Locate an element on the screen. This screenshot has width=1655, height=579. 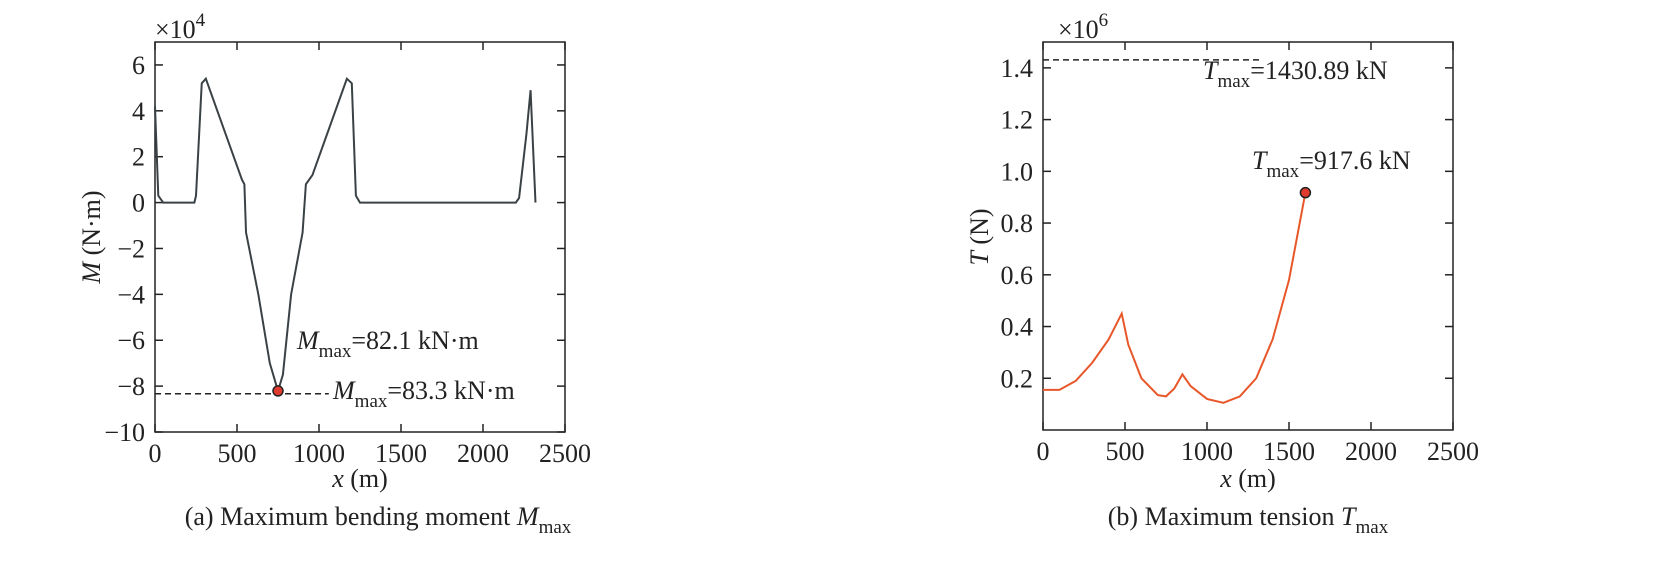
y-tick-label: −6 is located at coordinates (131, 340).